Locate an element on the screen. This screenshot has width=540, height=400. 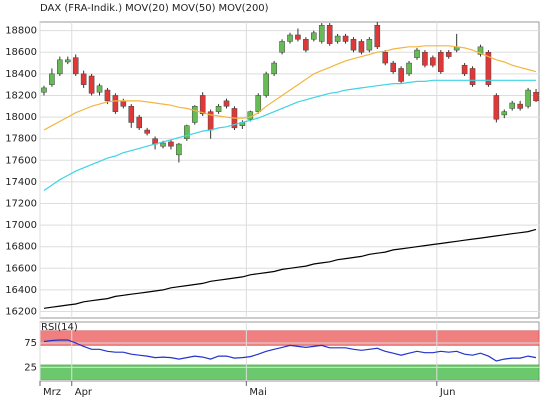
ma-line is located at coordinates (290, 350).